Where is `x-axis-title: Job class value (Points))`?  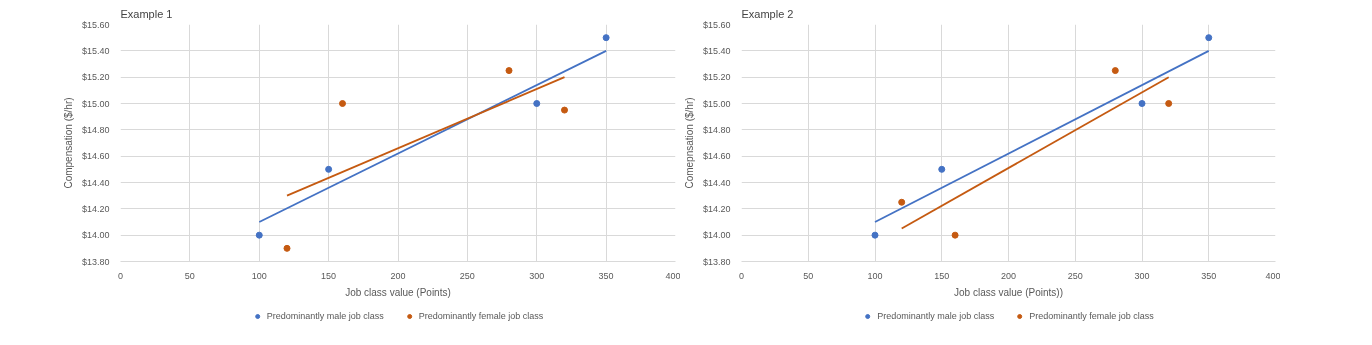
x-axis-title: Job class value (Points)) is located at coordinates (1008, 292).